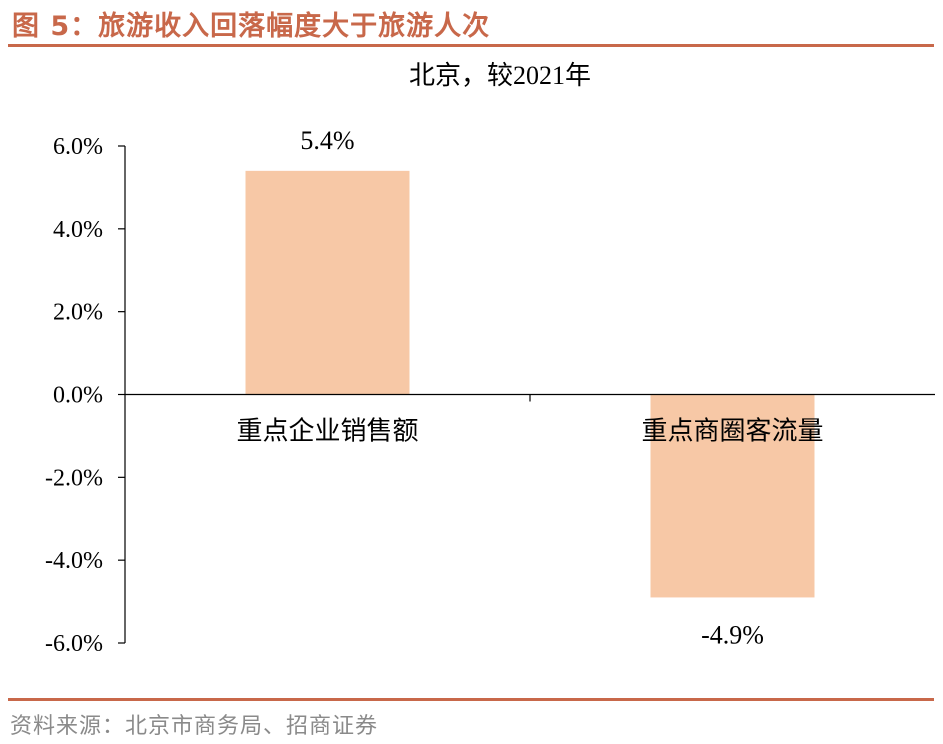 The image size is (943, 744). I want to click on y-tick-label: 6.0%, so click(78, 147).